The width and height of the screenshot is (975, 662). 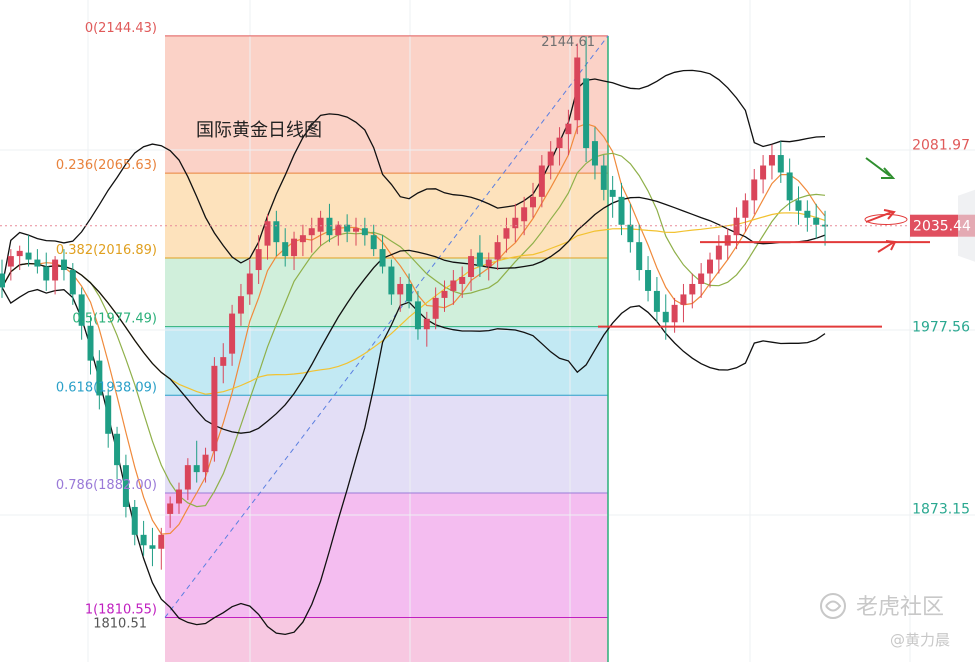 I want to click on down-arrow-icon, so click(x=880, y=168).